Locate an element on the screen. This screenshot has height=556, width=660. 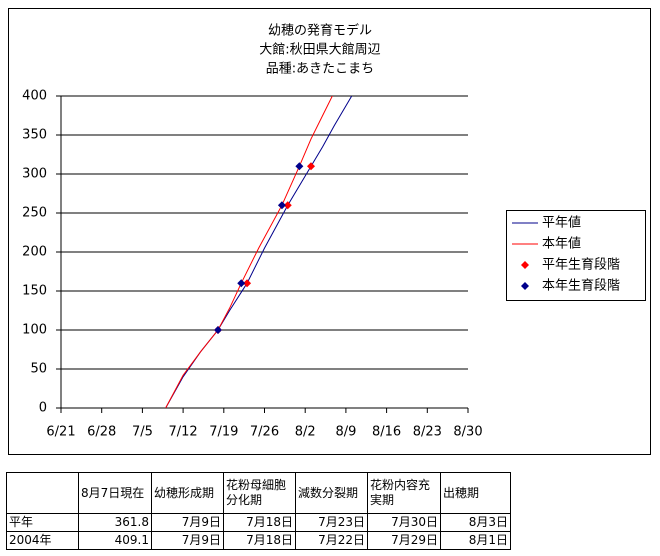
x-tick-label: 8/30 is located at coordinates (467, 432).